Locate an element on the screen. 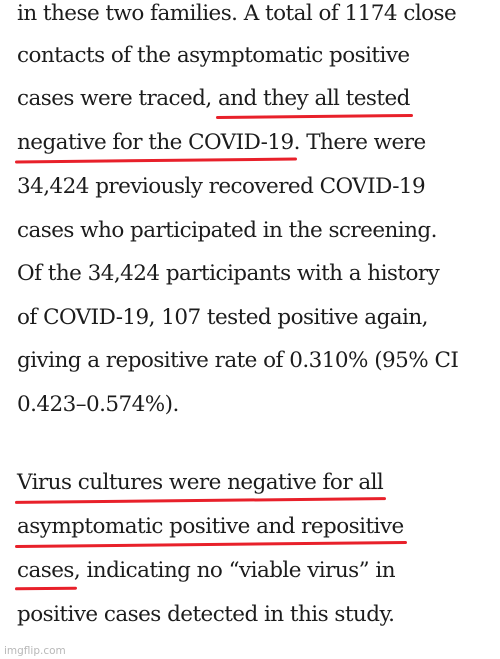 The image size is (500, 659). underlined-phrase: cases is located at coordinates (45, 570).